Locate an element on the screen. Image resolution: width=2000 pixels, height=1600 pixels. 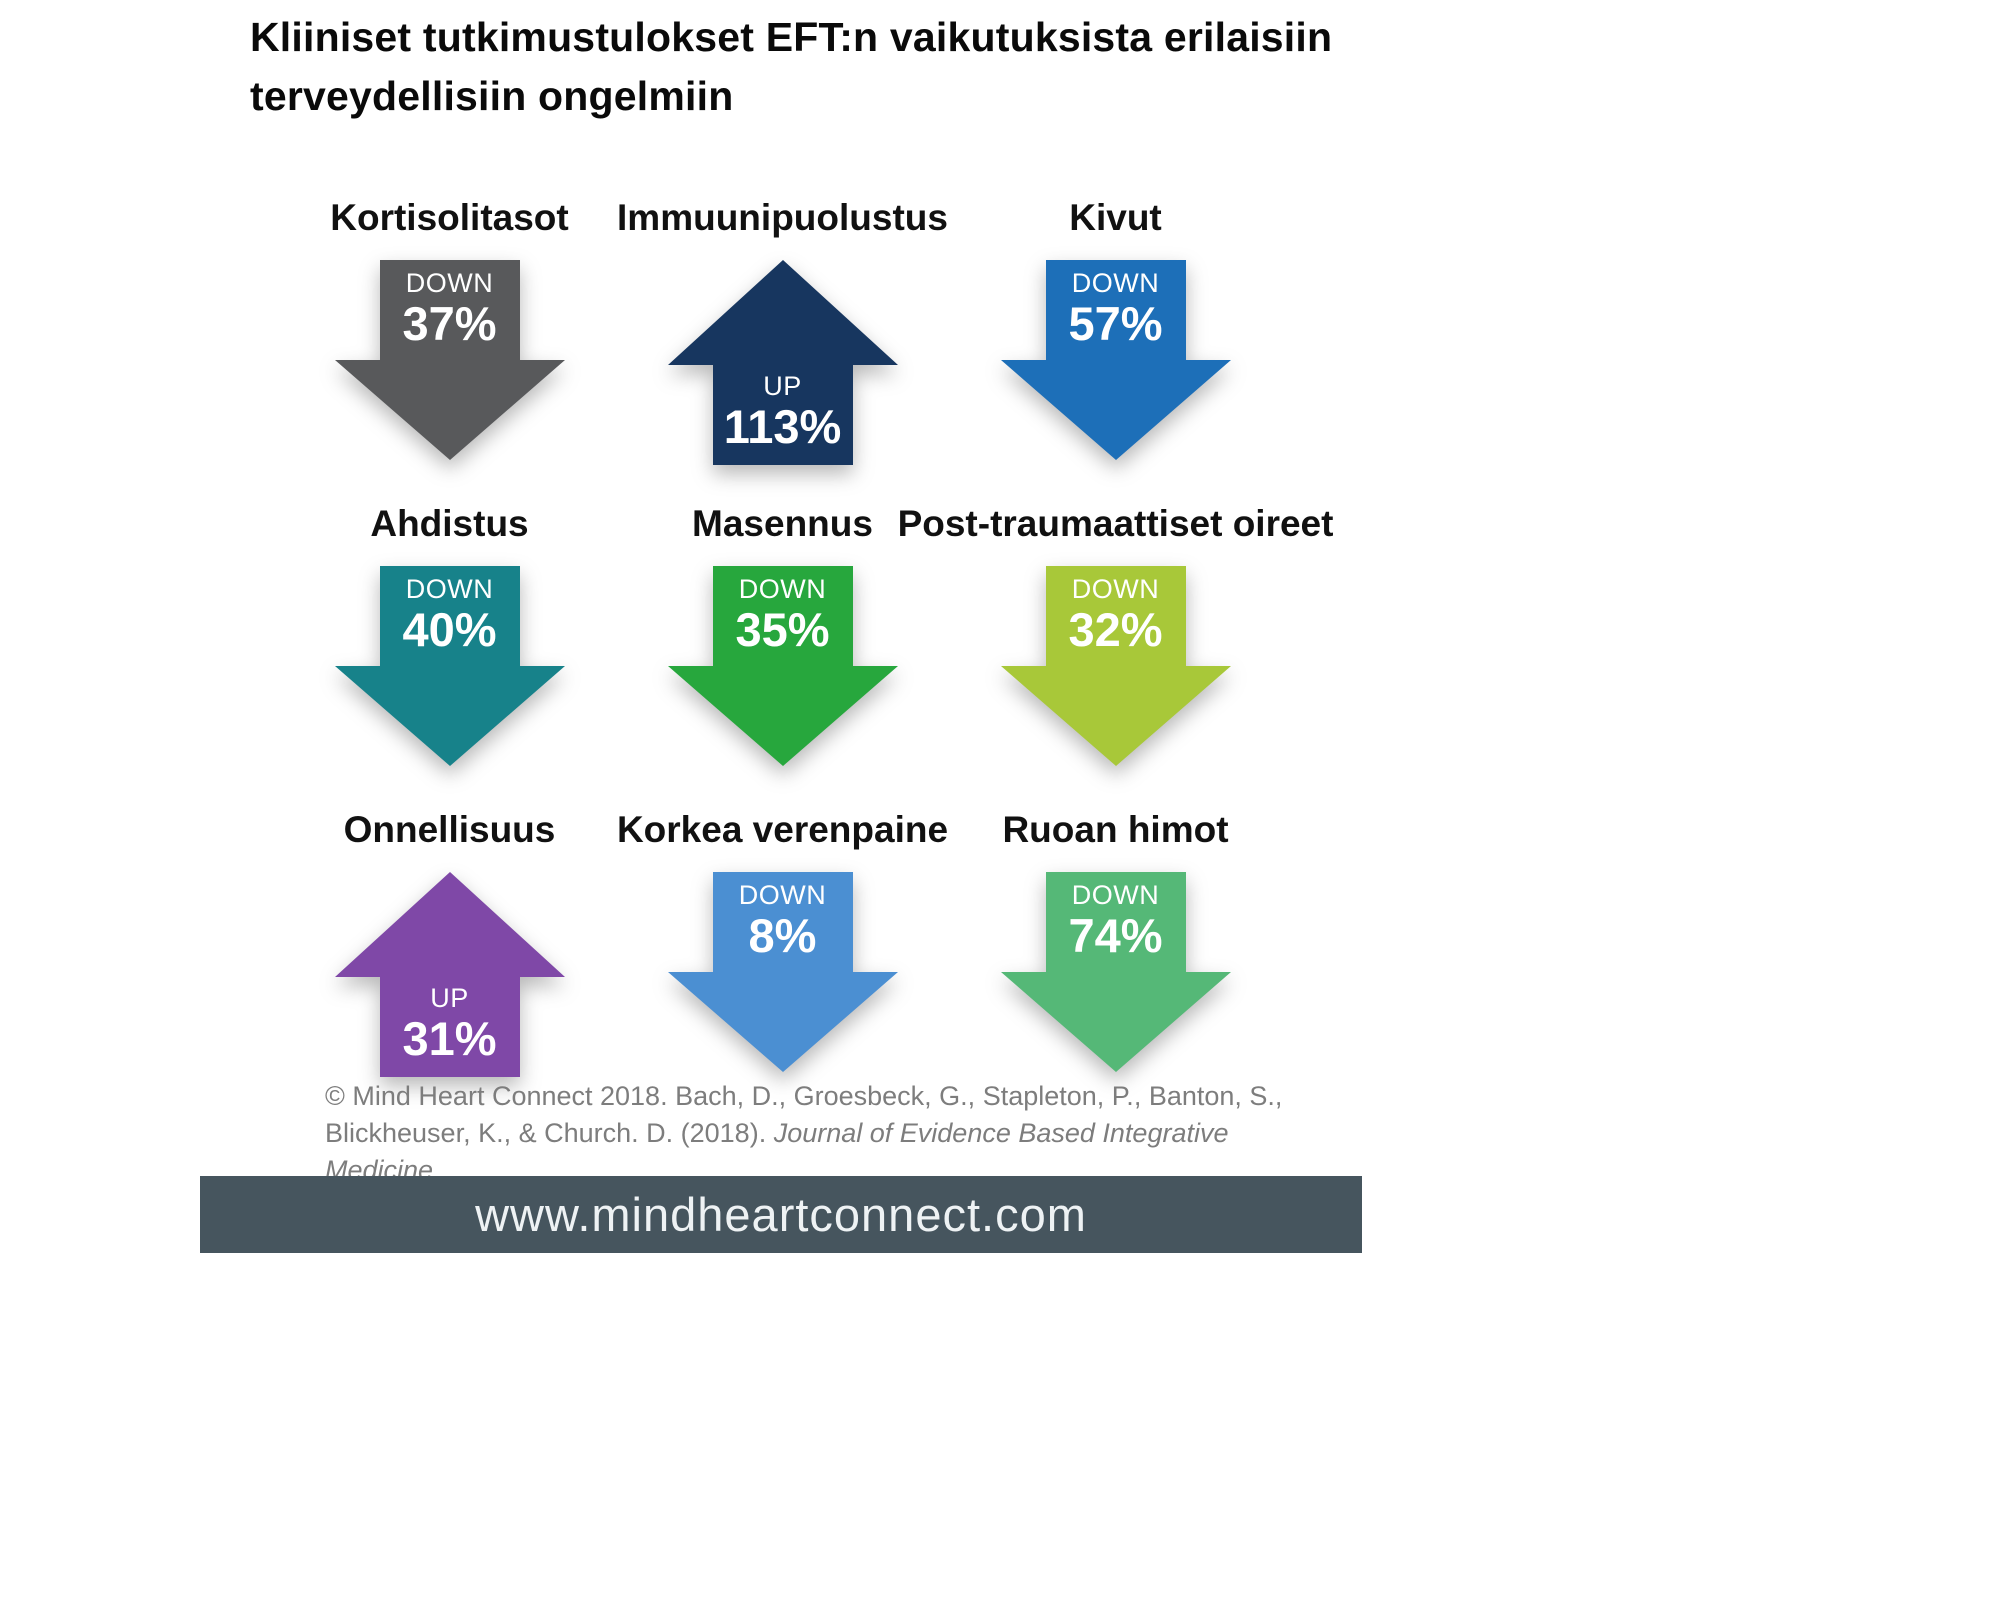
down-arrow-icon: DOWN 35% is located at coordinates (782, 666).